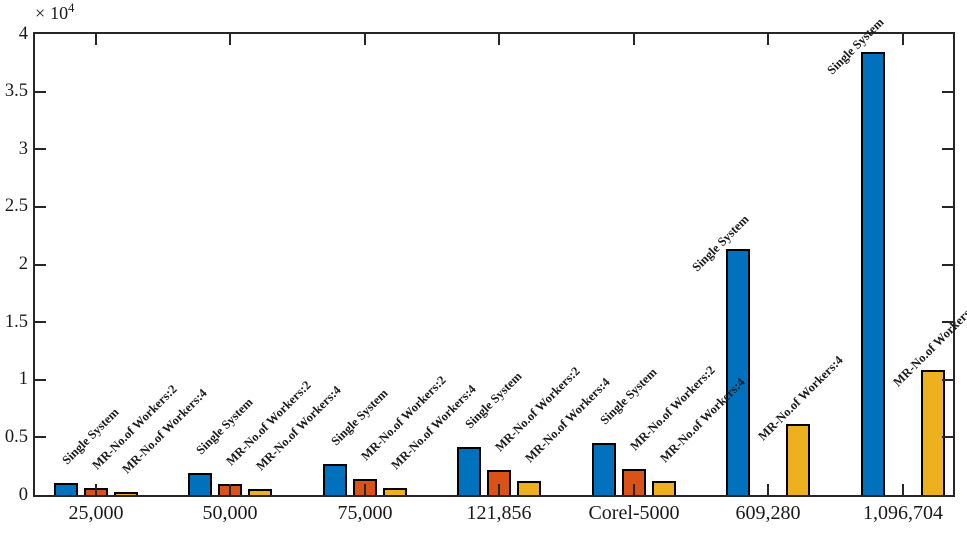 The height and width of the screenshot is (535, 967). What do you see at coordinates (71, 8) in the screenshot?
I see `exponent-power: 4` at bounding box center [71, 8].